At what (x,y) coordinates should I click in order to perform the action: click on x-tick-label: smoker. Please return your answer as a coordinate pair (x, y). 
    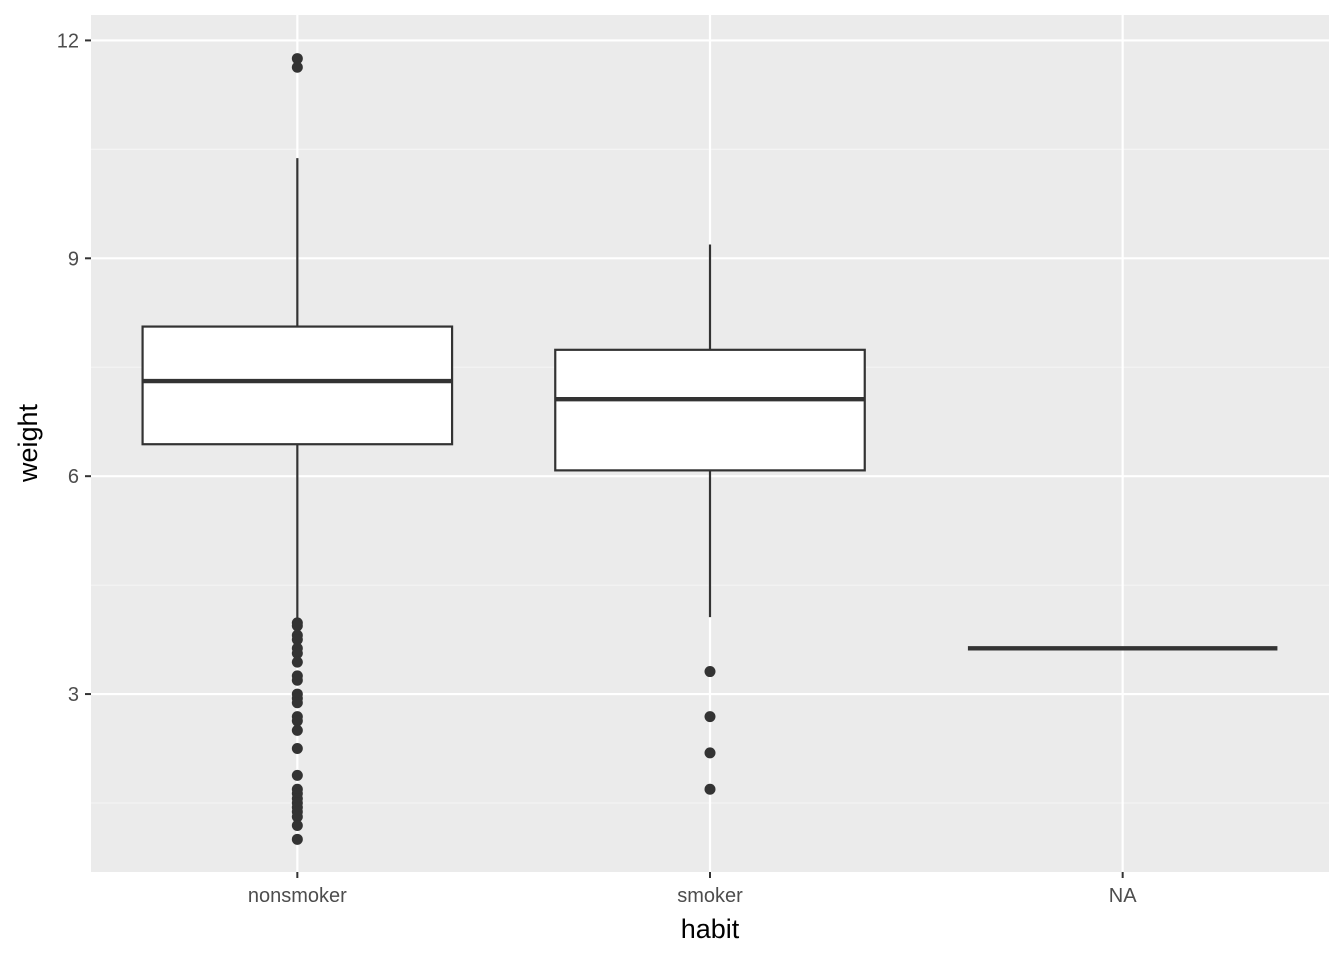
    Looking at the image, I should click on (710, 896).